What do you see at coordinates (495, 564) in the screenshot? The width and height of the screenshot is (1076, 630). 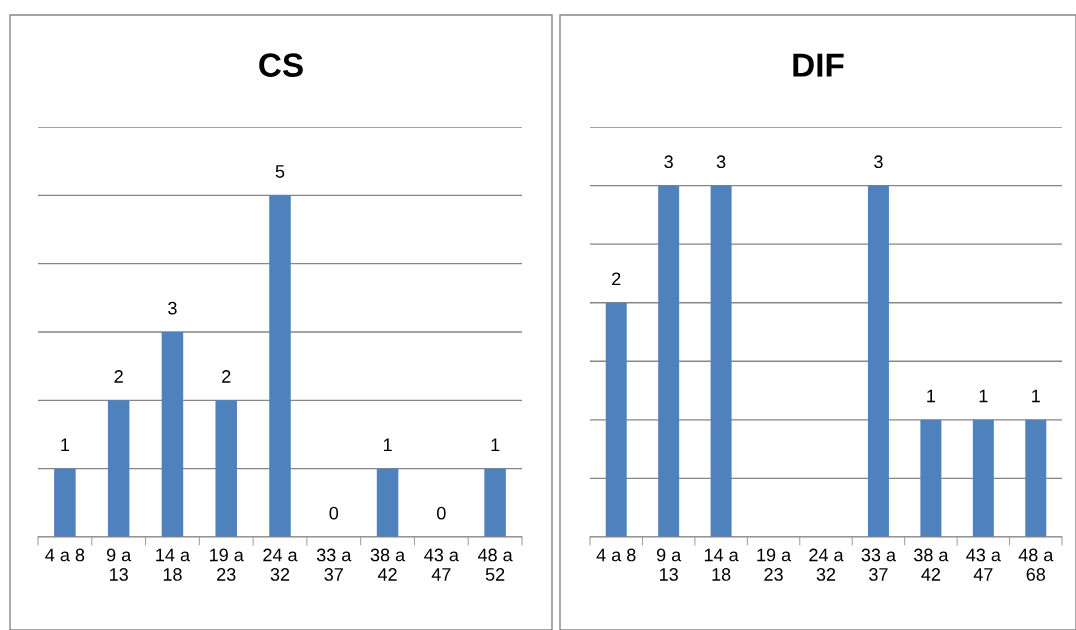 I see `x-tick-label: 48 a 52` at bounding box center [495, 564].